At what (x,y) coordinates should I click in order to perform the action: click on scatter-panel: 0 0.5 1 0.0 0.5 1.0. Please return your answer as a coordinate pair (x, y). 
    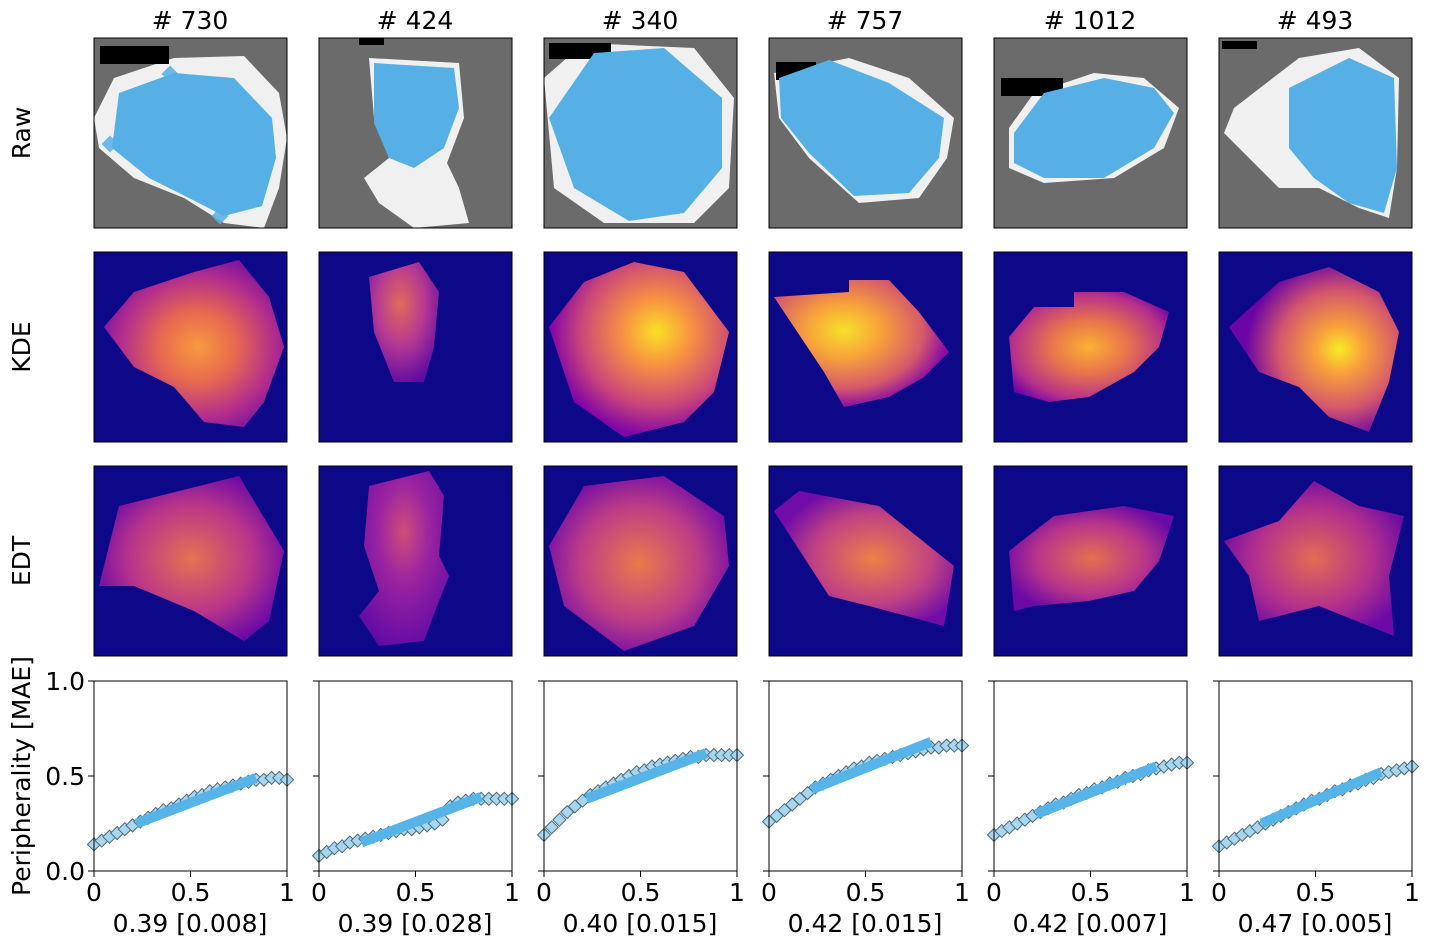
    Looking at the image, I should click on (170, 787).